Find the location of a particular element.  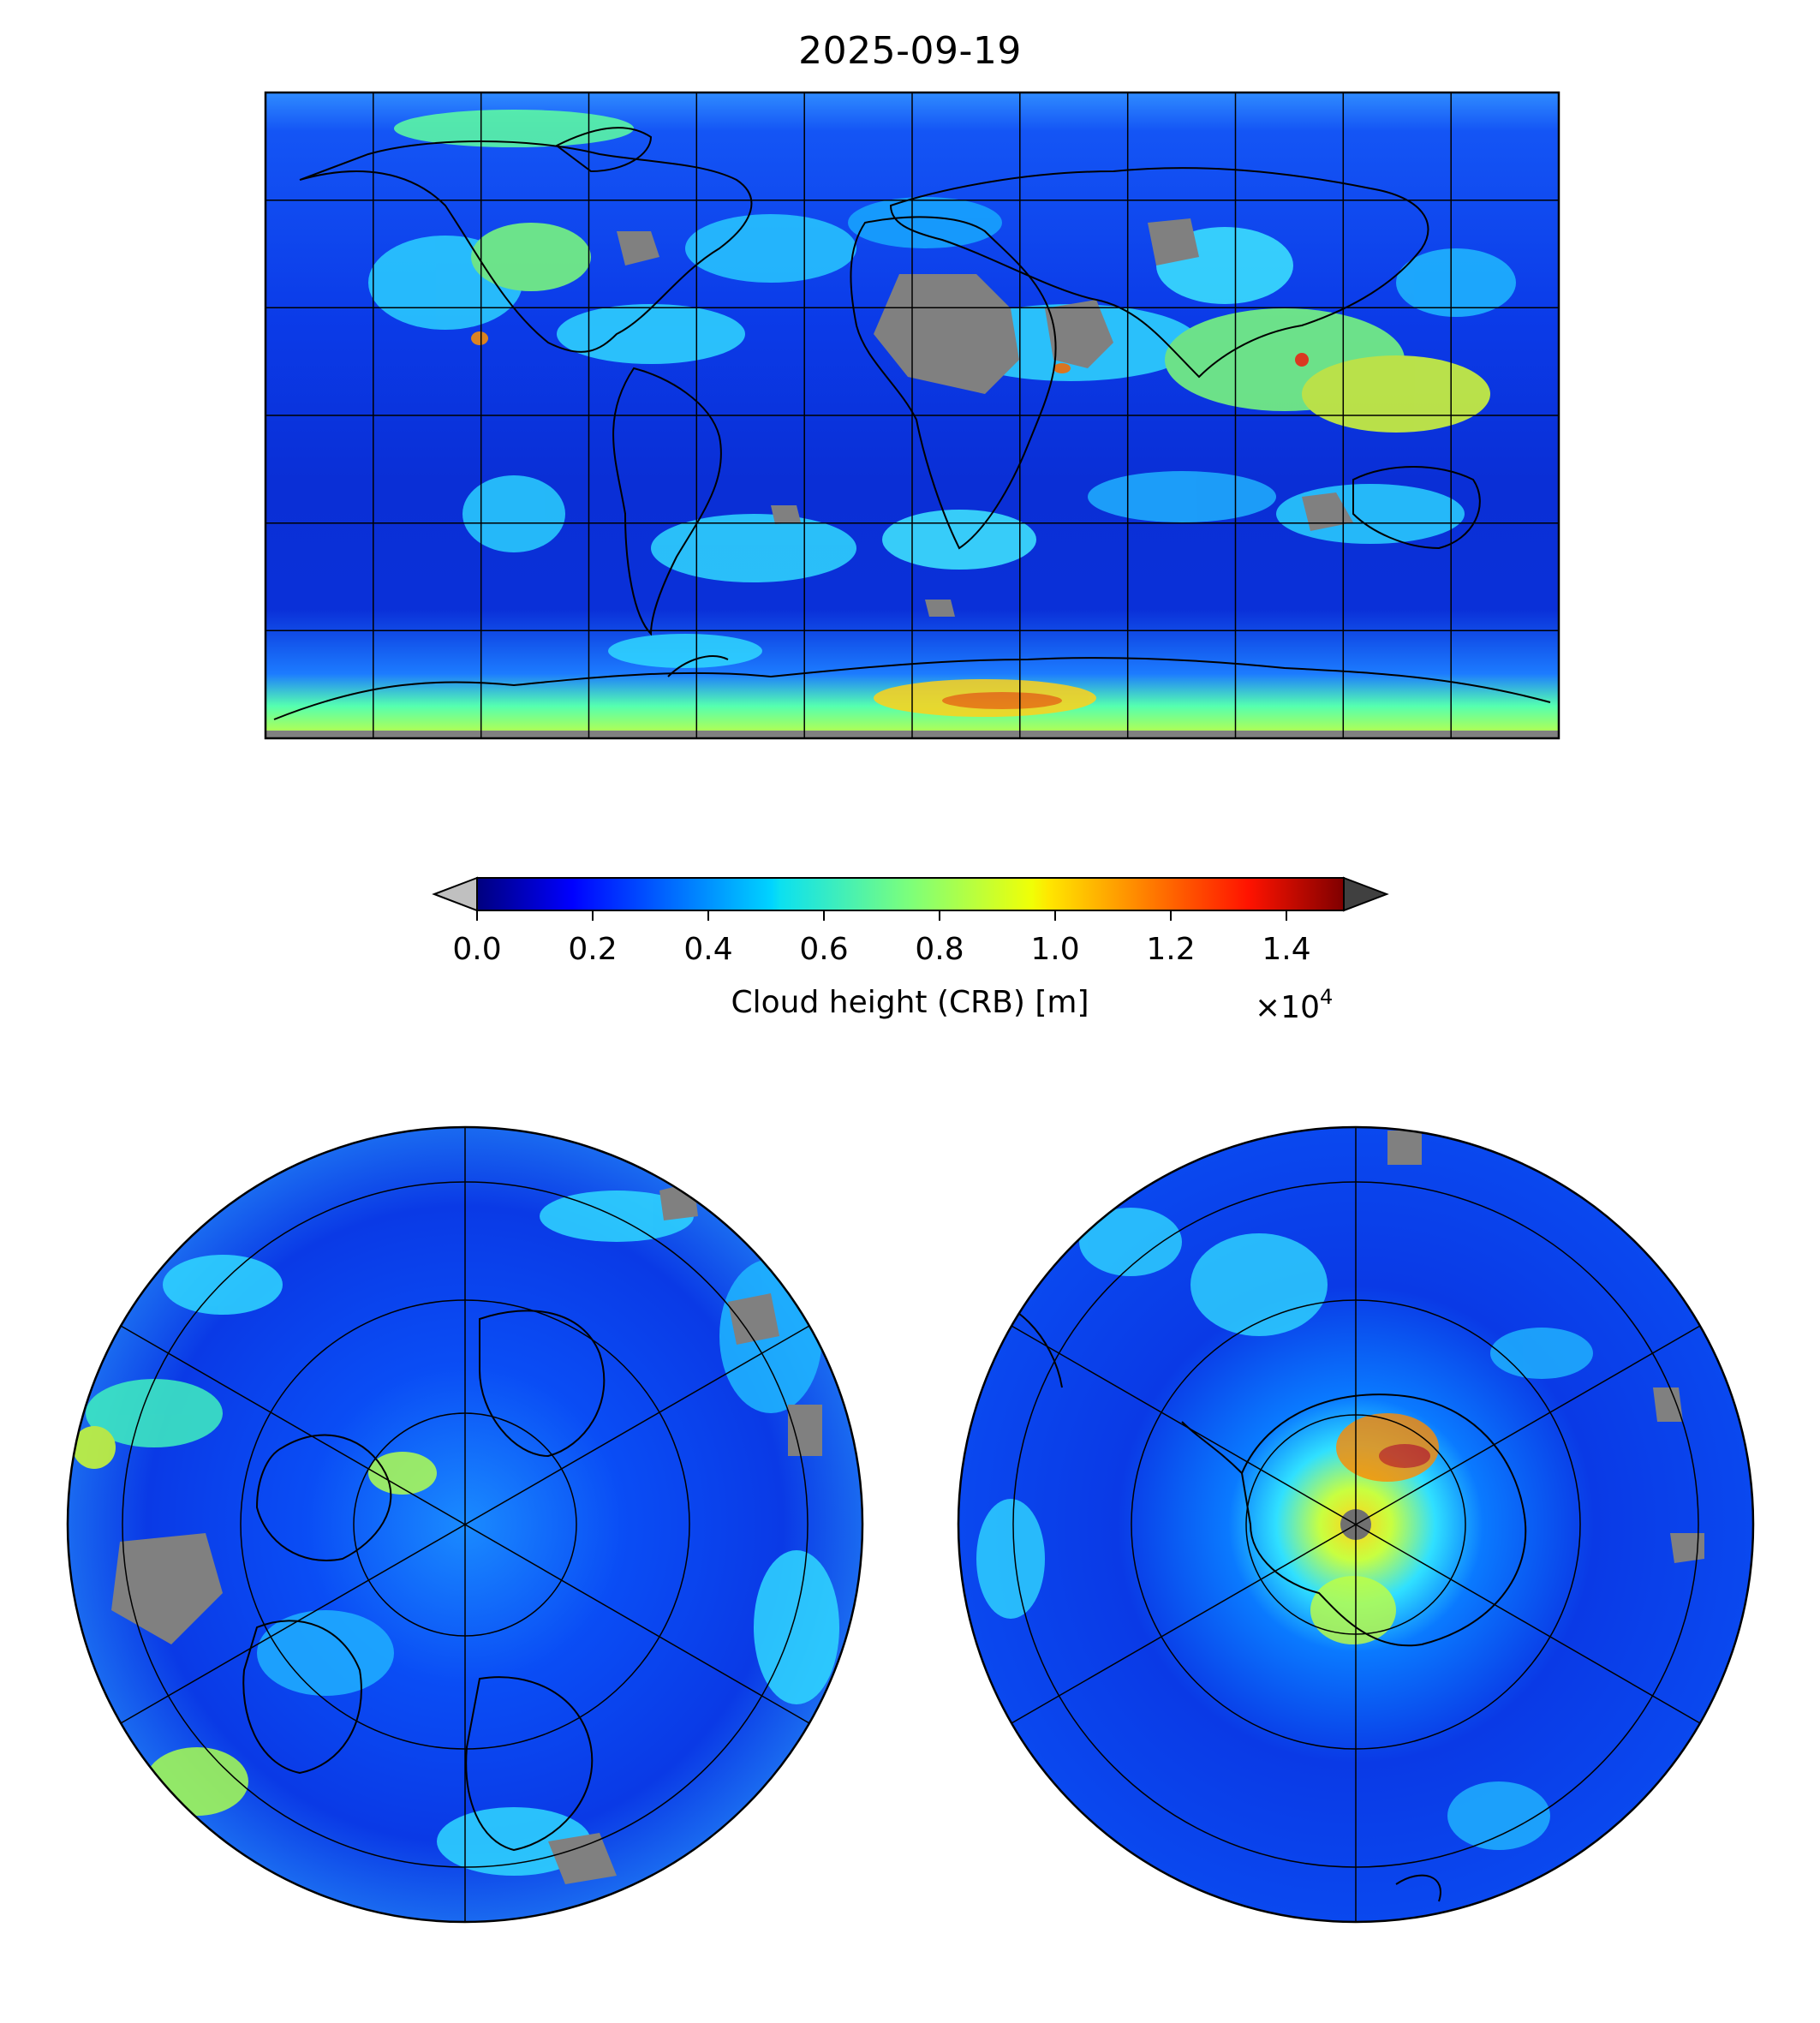

south-gridlines is located at coordinates (1356, 1524).